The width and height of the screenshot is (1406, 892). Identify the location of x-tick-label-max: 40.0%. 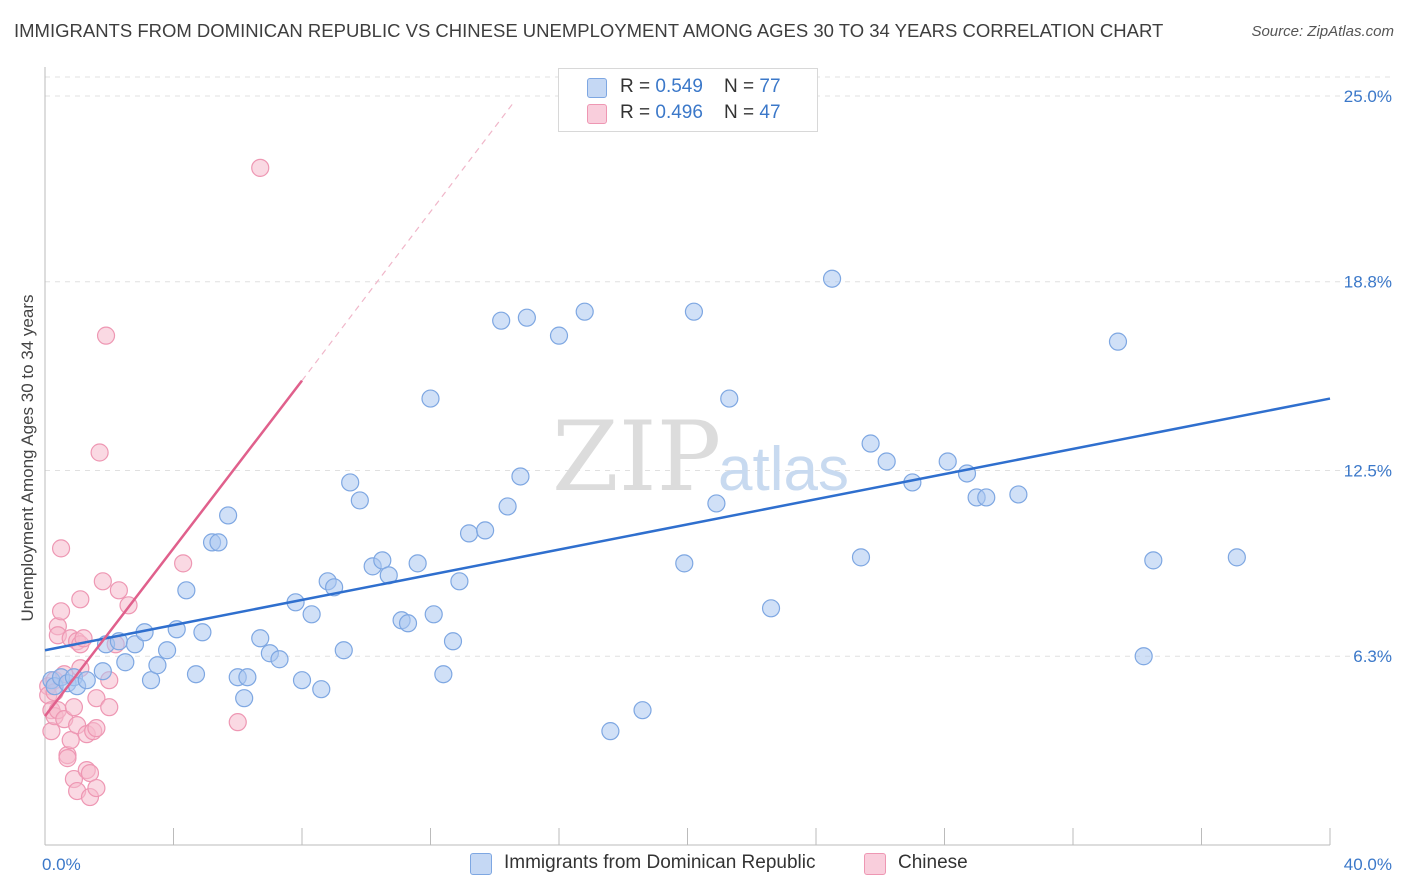
(1368, 864).